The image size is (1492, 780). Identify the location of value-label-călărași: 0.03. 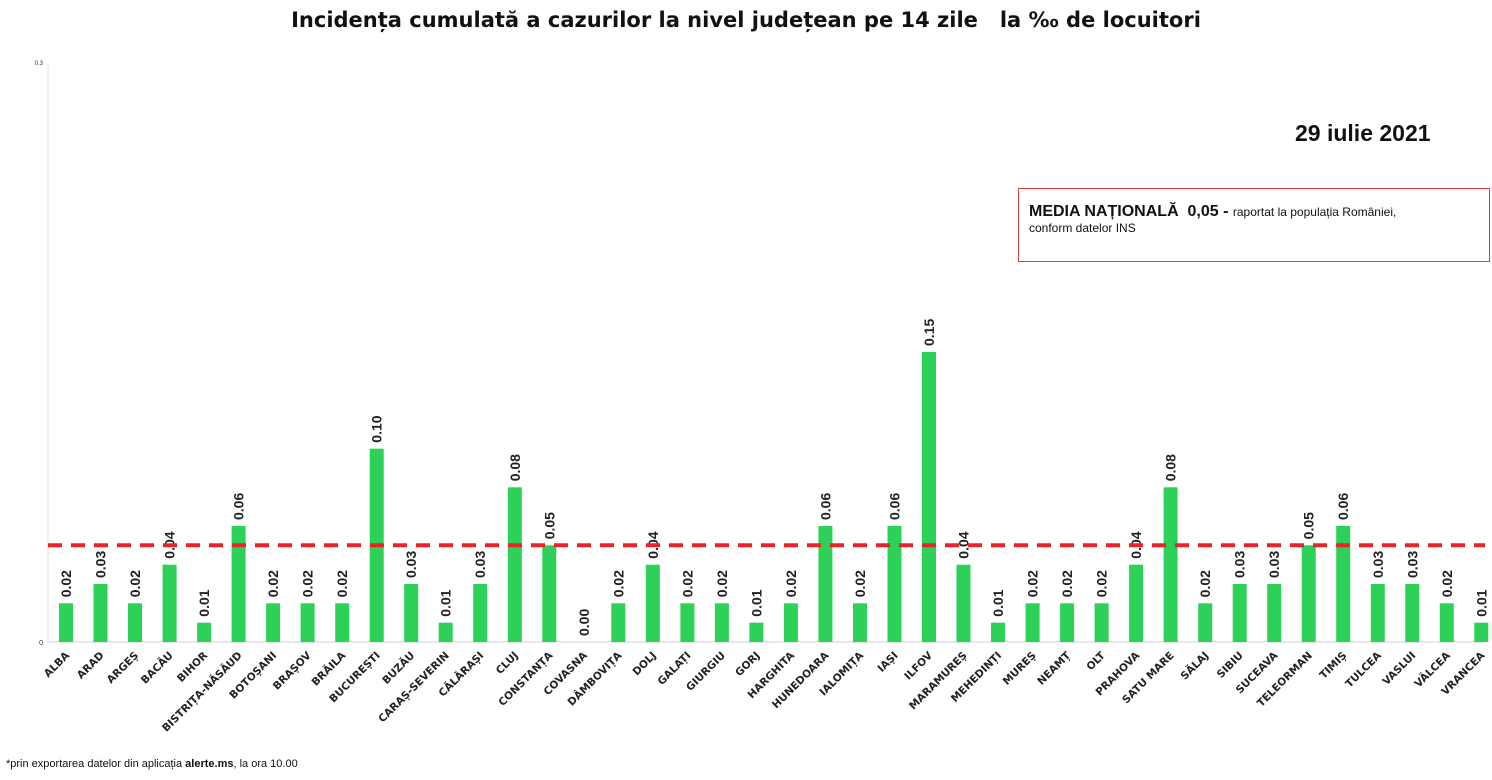
(480, 564).